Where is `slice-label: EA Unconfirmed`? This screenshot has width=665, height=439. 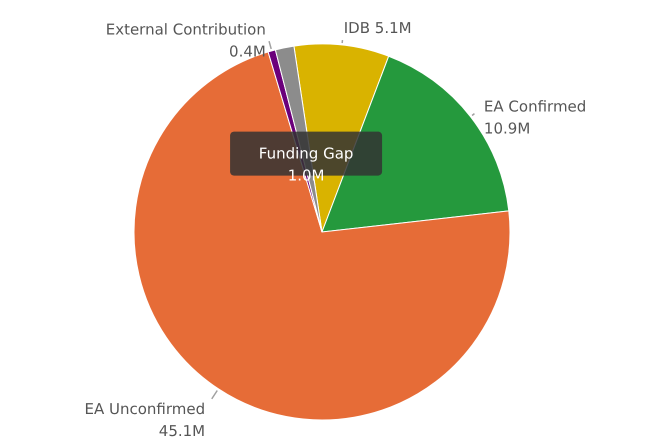
slice-label: EA Unconfirmed is located at coordinates (145, 409).